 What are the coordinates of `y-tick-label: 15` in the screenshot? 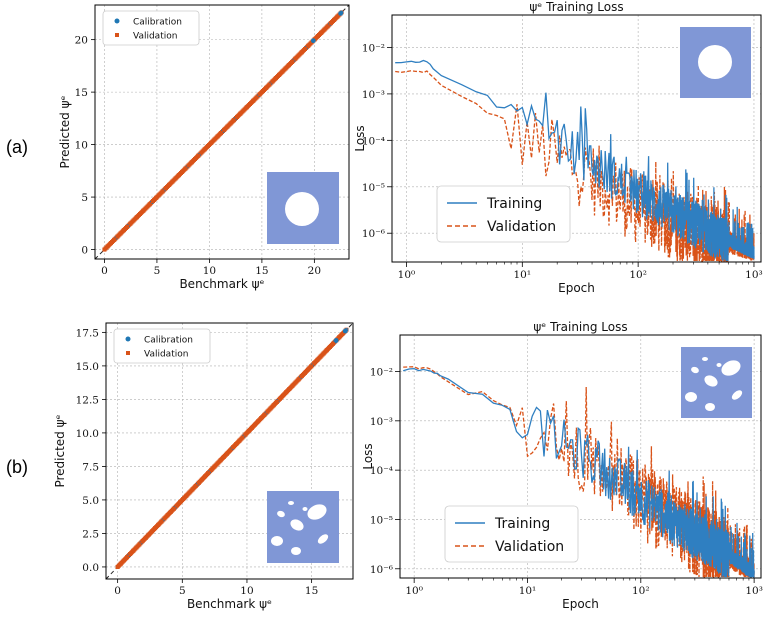 It's located at (81, 93).